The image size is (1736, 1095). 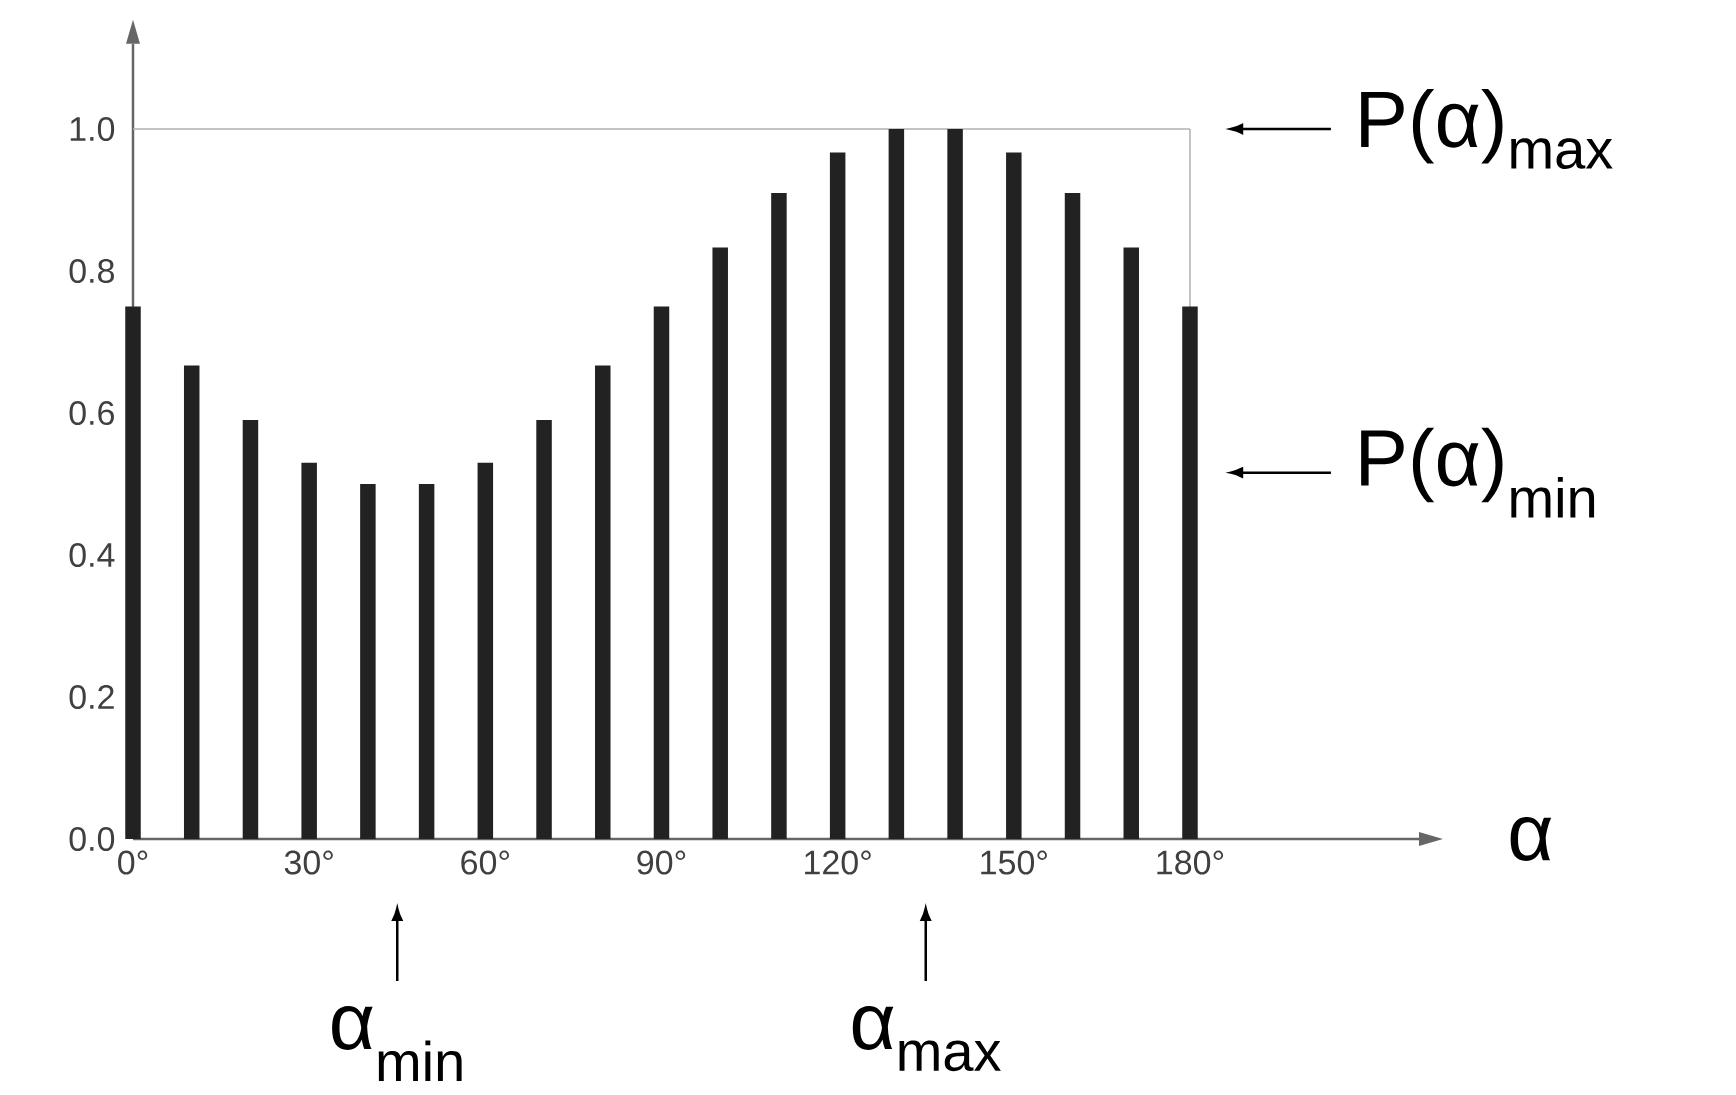 I want to click on x-tick-label: 120°, so click(x=838, y=862).